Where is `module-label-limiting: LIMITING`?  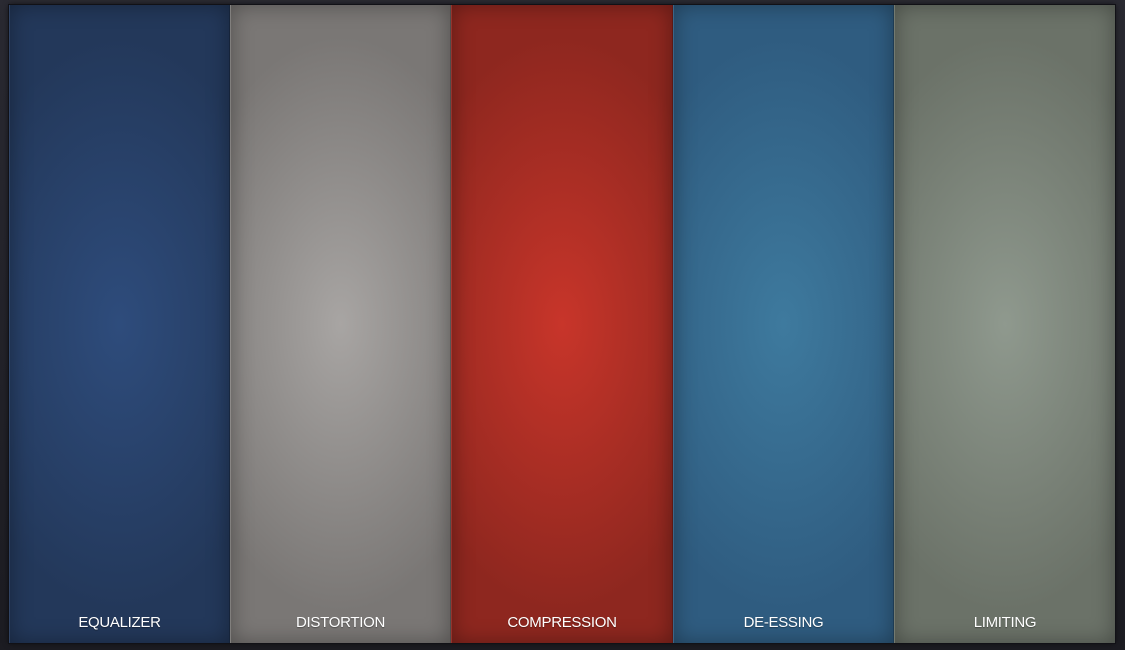 module-label-limiting: LIMITING is located at coordinates (1005, 622).